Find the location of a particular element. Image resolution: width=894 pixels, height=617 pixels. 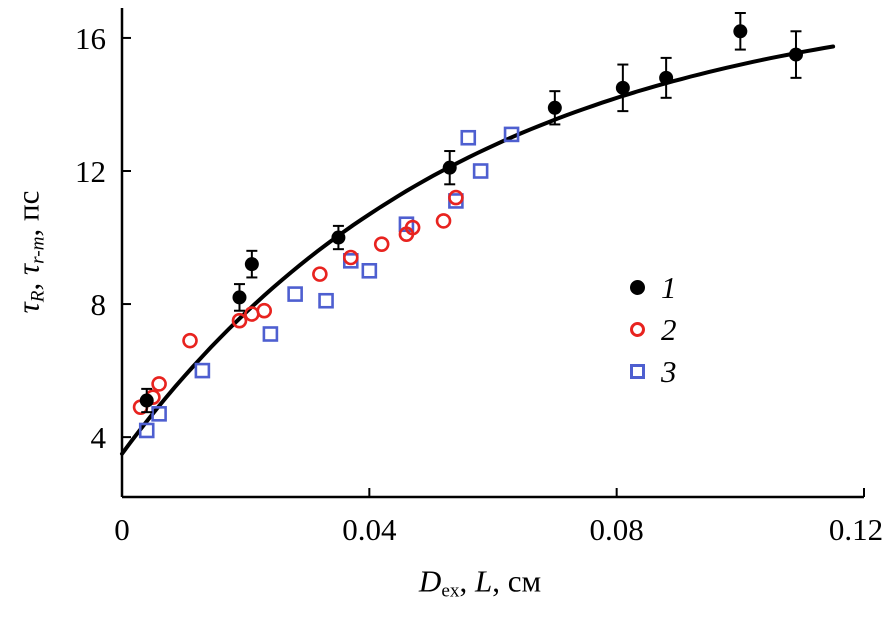

legend-item: 2 is located at coordinates (653, 329).